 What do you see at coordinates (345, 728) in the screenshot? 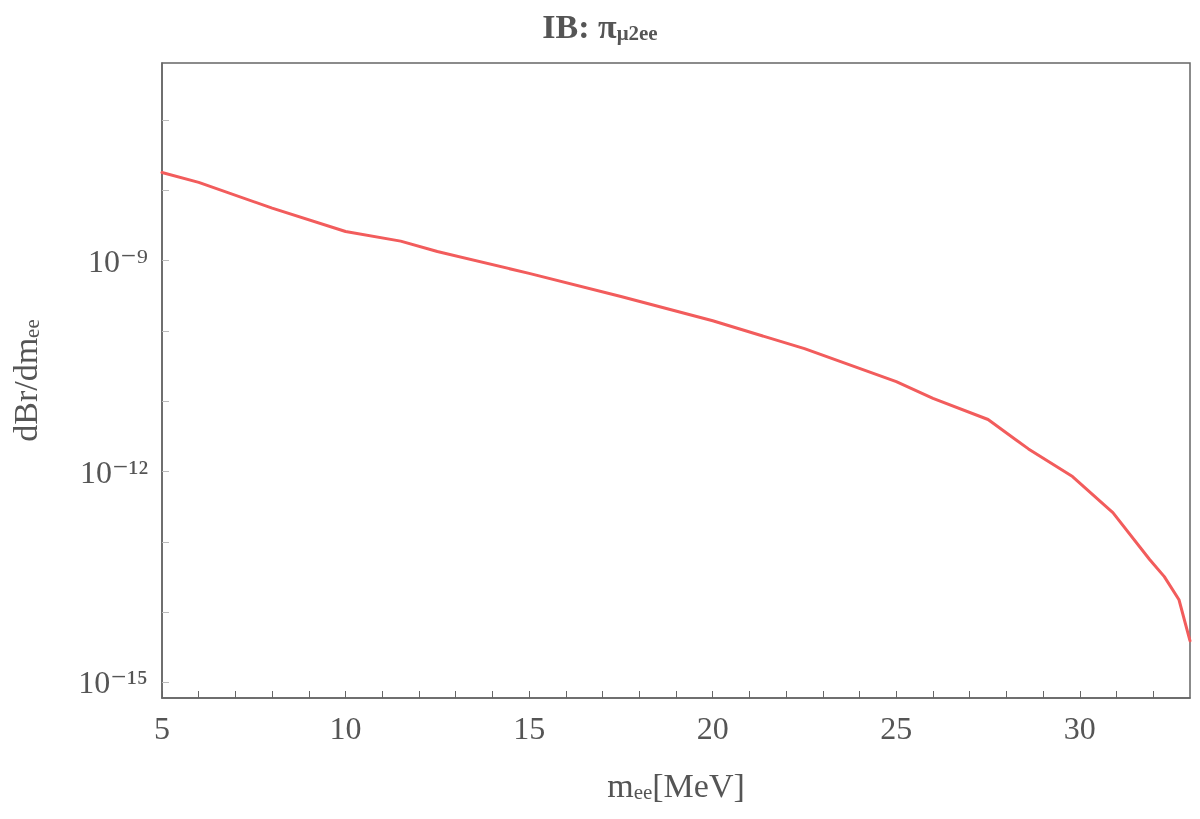
I see `x-tick-label: 10` at bounding box center [345, 728].